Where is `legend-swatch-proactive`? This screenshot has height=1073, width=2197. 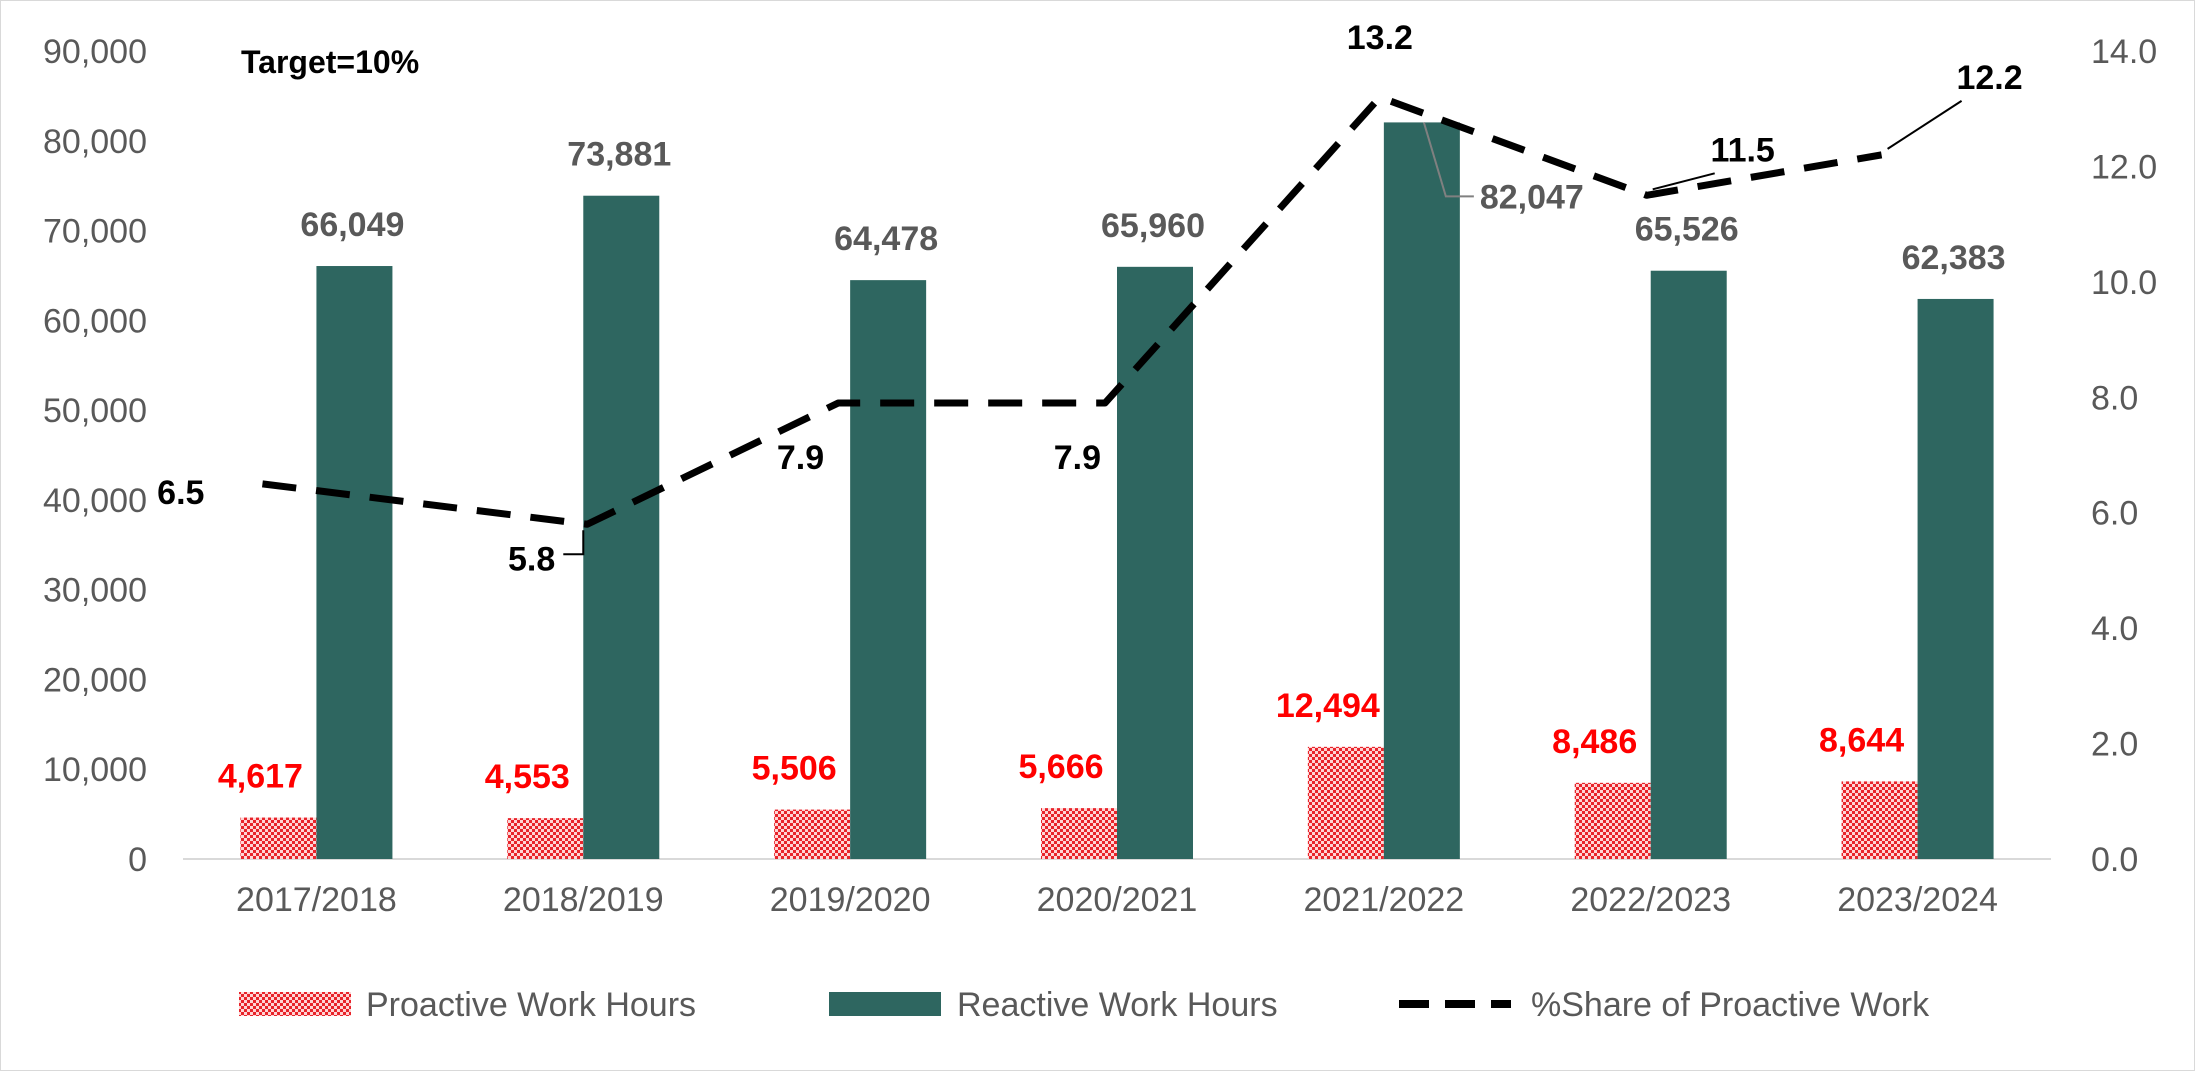 legend-swatch-proactive is located at coordinates (295, 1004).